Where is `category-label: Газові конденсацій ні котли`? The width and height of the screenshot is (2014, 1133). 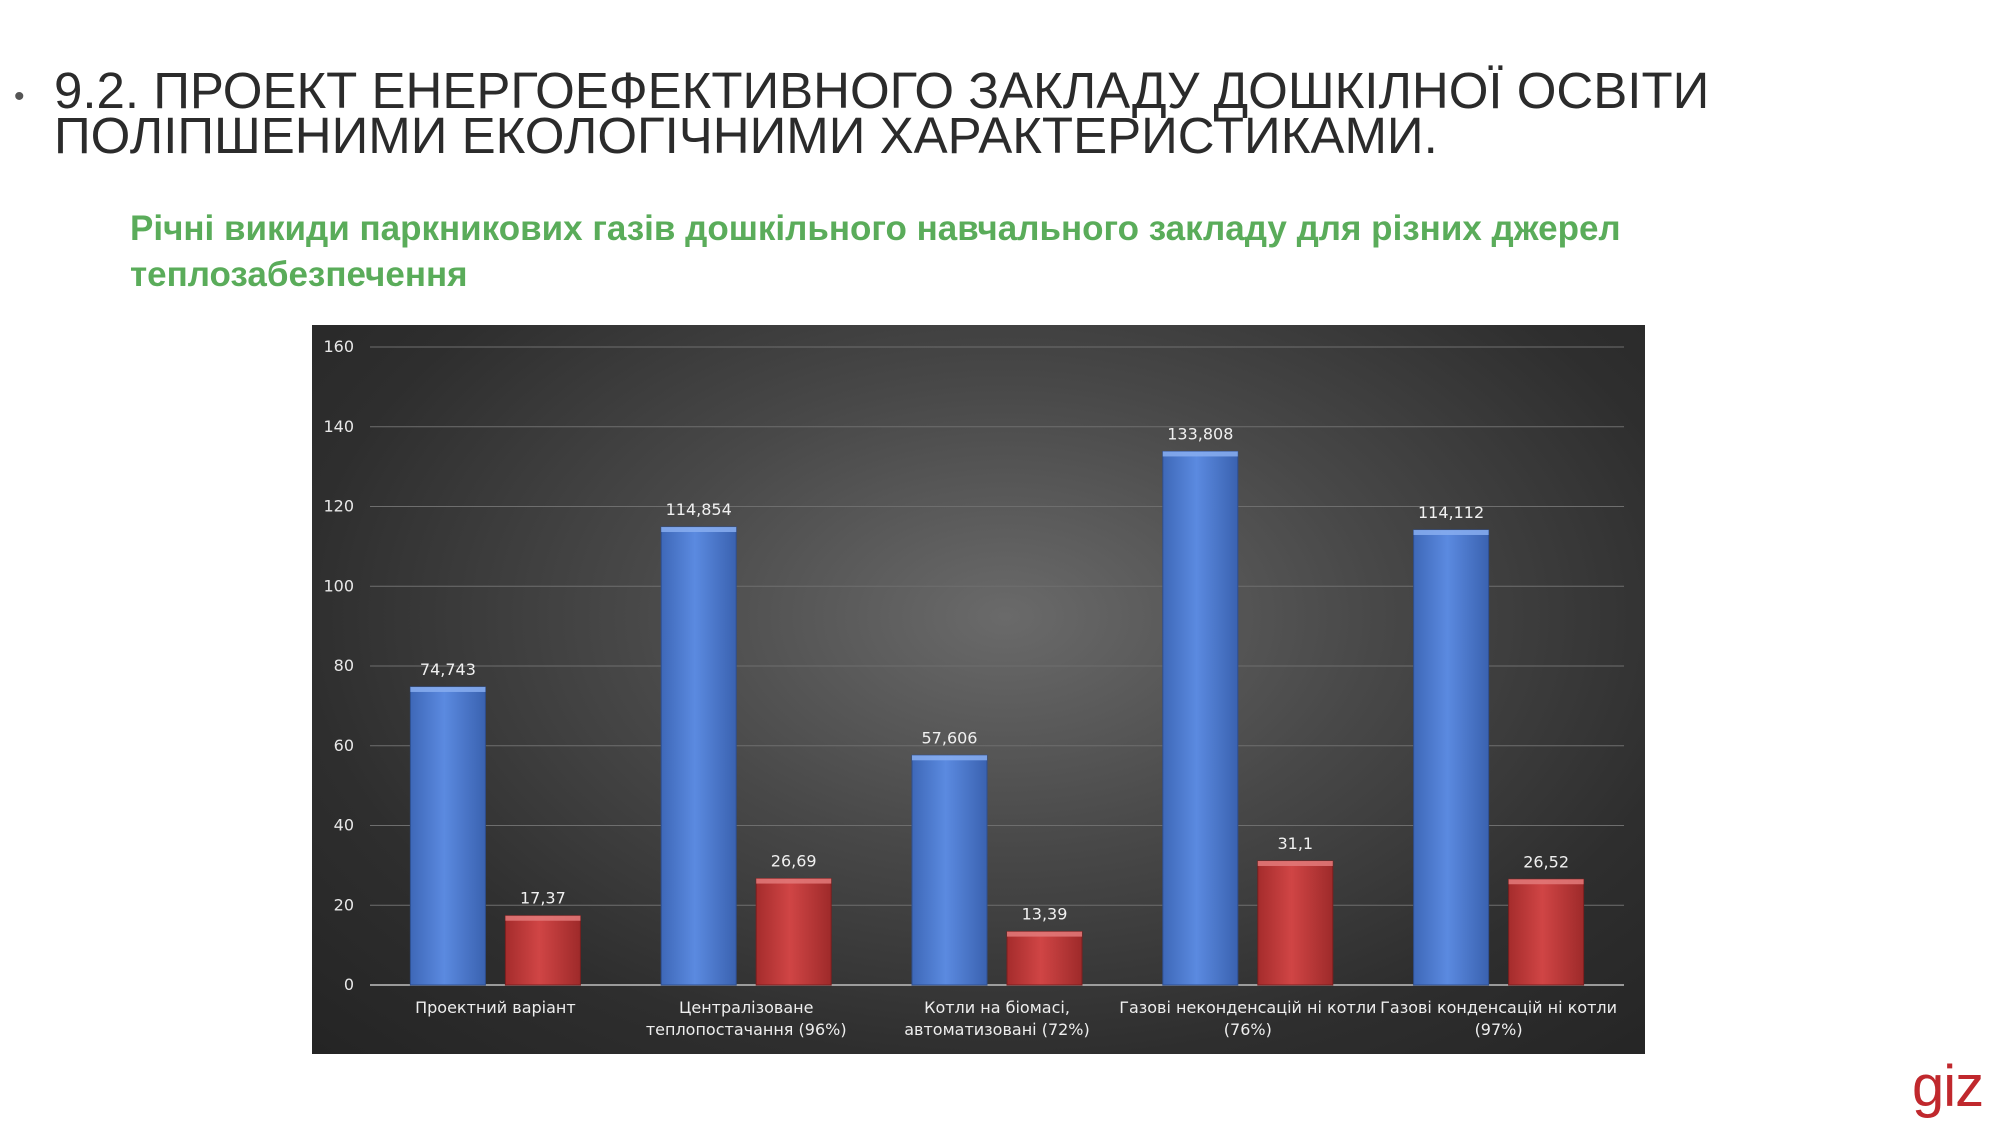 category-label: Газові конденсацій ні котли is located at coordinates (1498, 1007).